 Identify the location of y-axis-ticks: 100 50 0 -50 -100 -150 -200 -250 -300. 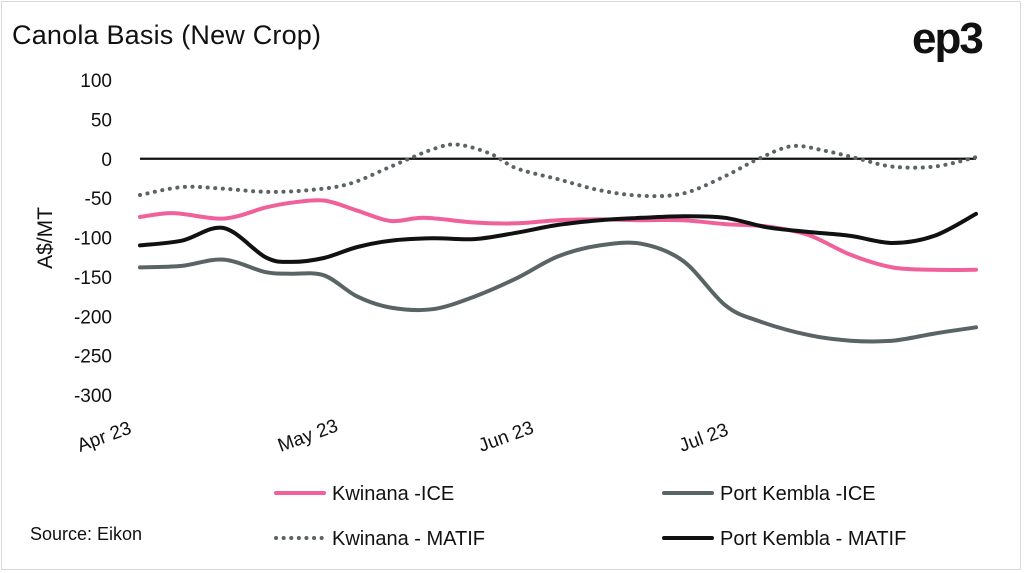
(93, 239).